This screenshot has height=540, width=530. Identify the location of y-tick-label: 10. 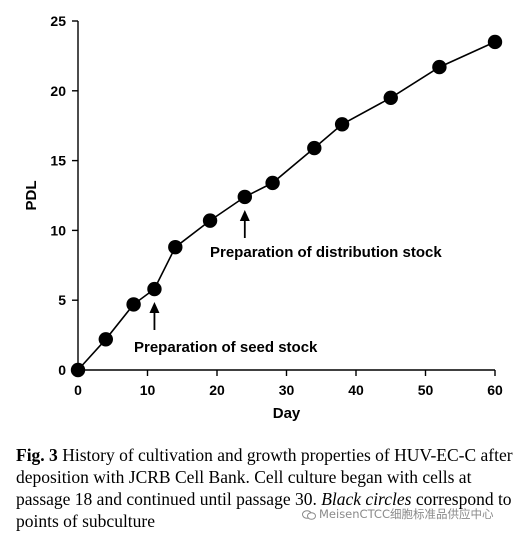
(58, 230).